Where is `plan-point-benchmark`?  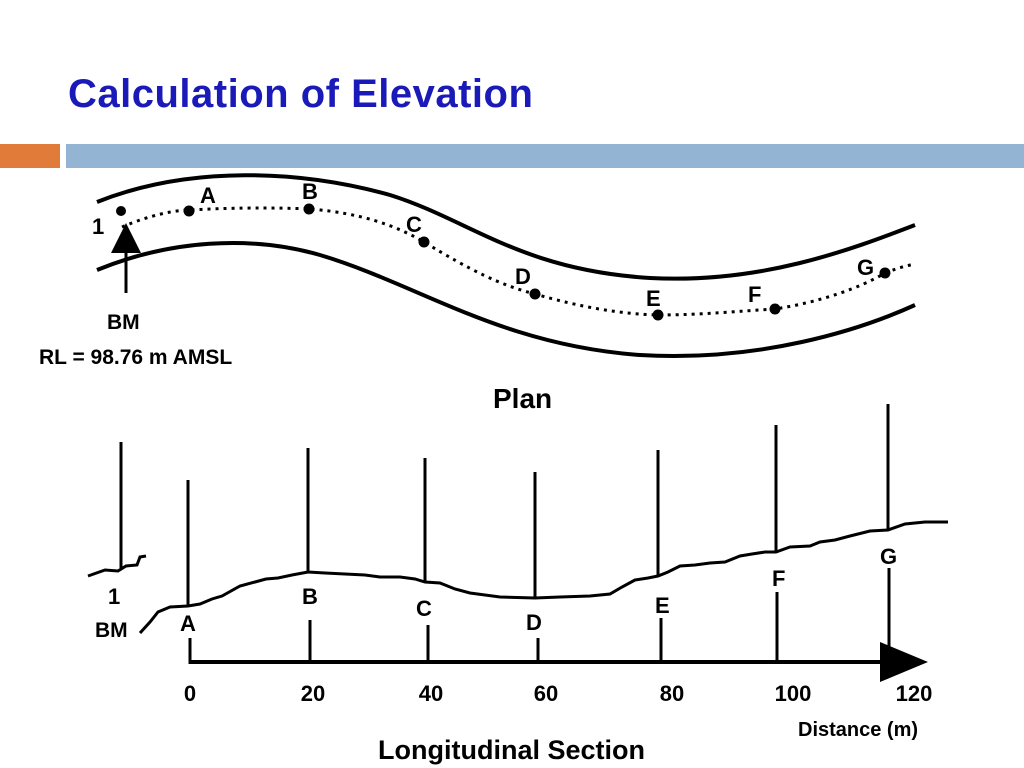
plan-point-benchmark is located at coordinates (121, 211).